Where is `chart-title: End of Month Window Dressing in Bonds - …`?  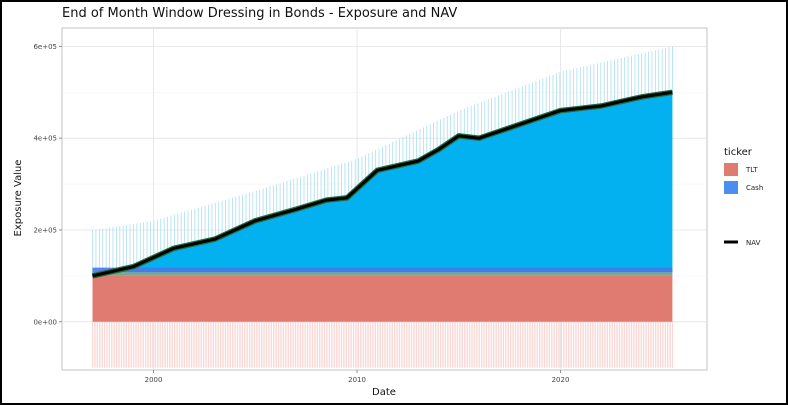 chart-title: End of Month Window Dressing in Bonds - … is located at coordinates (259, 13).